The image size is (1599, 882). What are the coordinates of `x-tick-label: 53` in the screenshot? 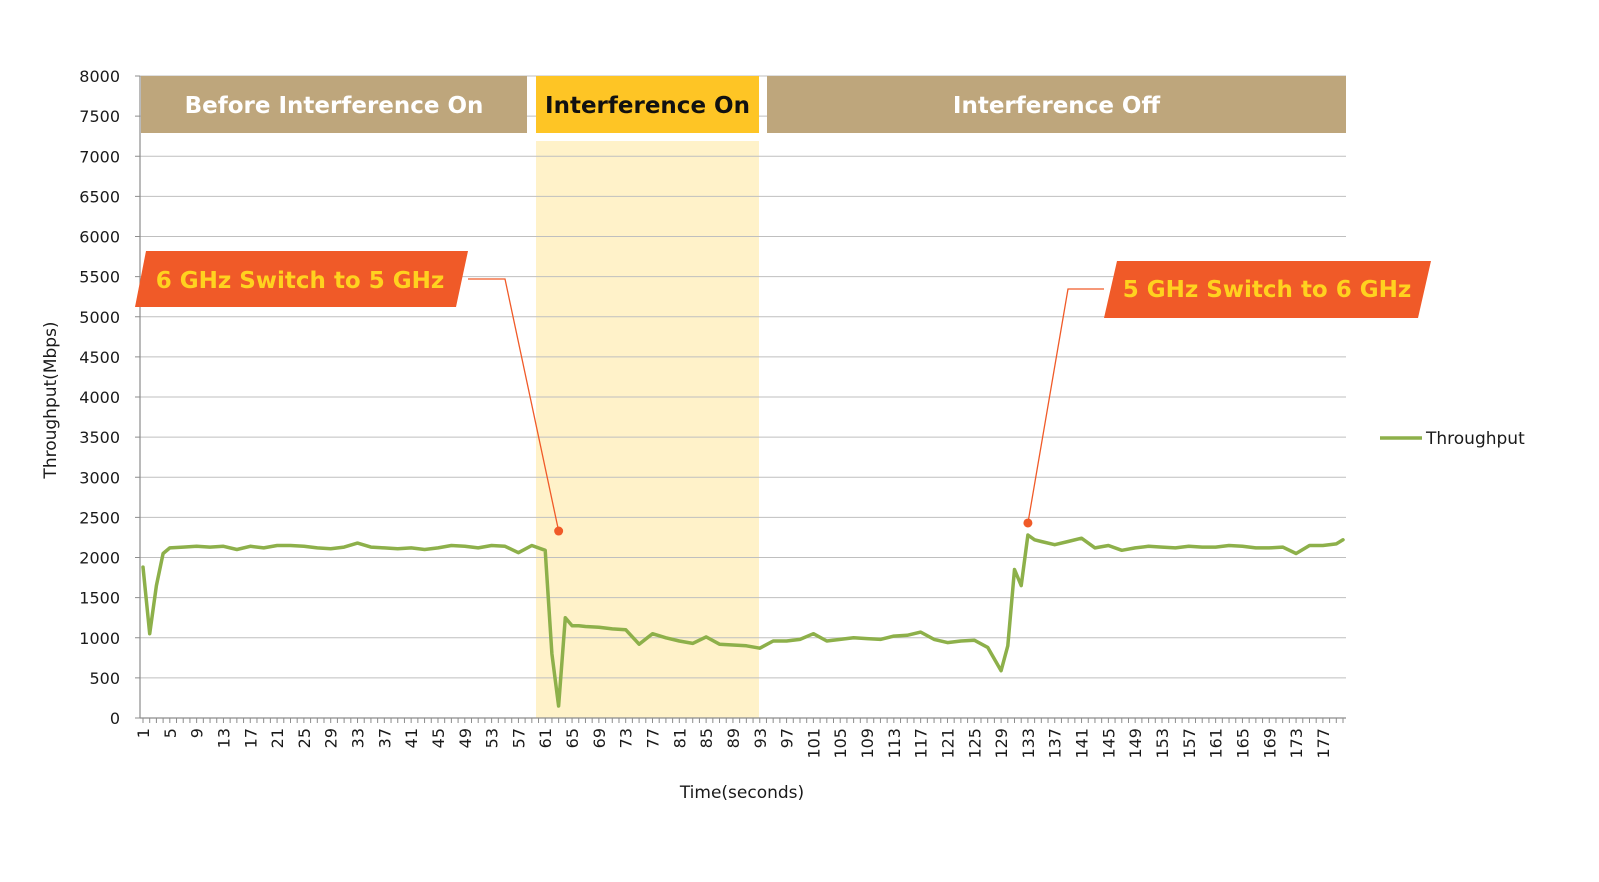 It's located at (492, 738).